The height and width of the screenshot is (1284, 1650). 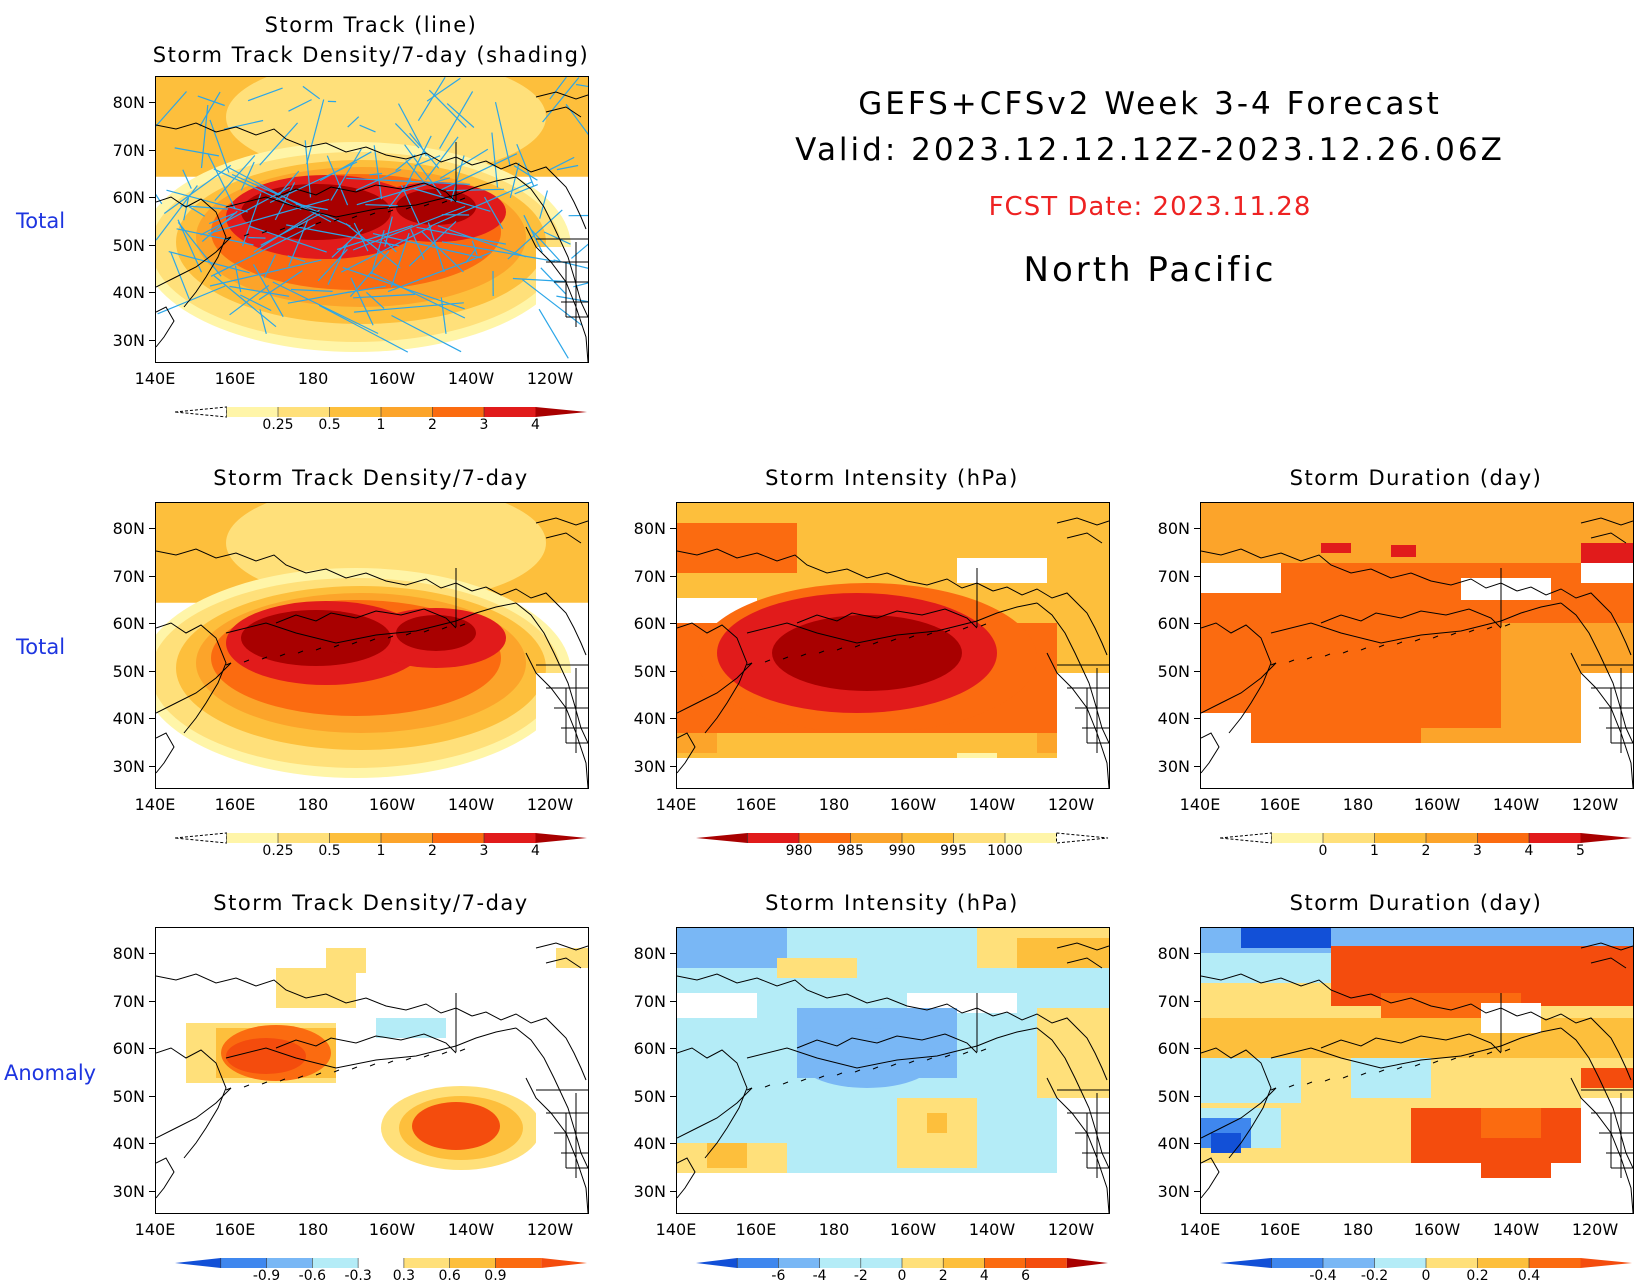 What do you see at coordinates (40, 647) in the screenshot?
I see `row-label-2: Total` at bounding box center [40, 647].